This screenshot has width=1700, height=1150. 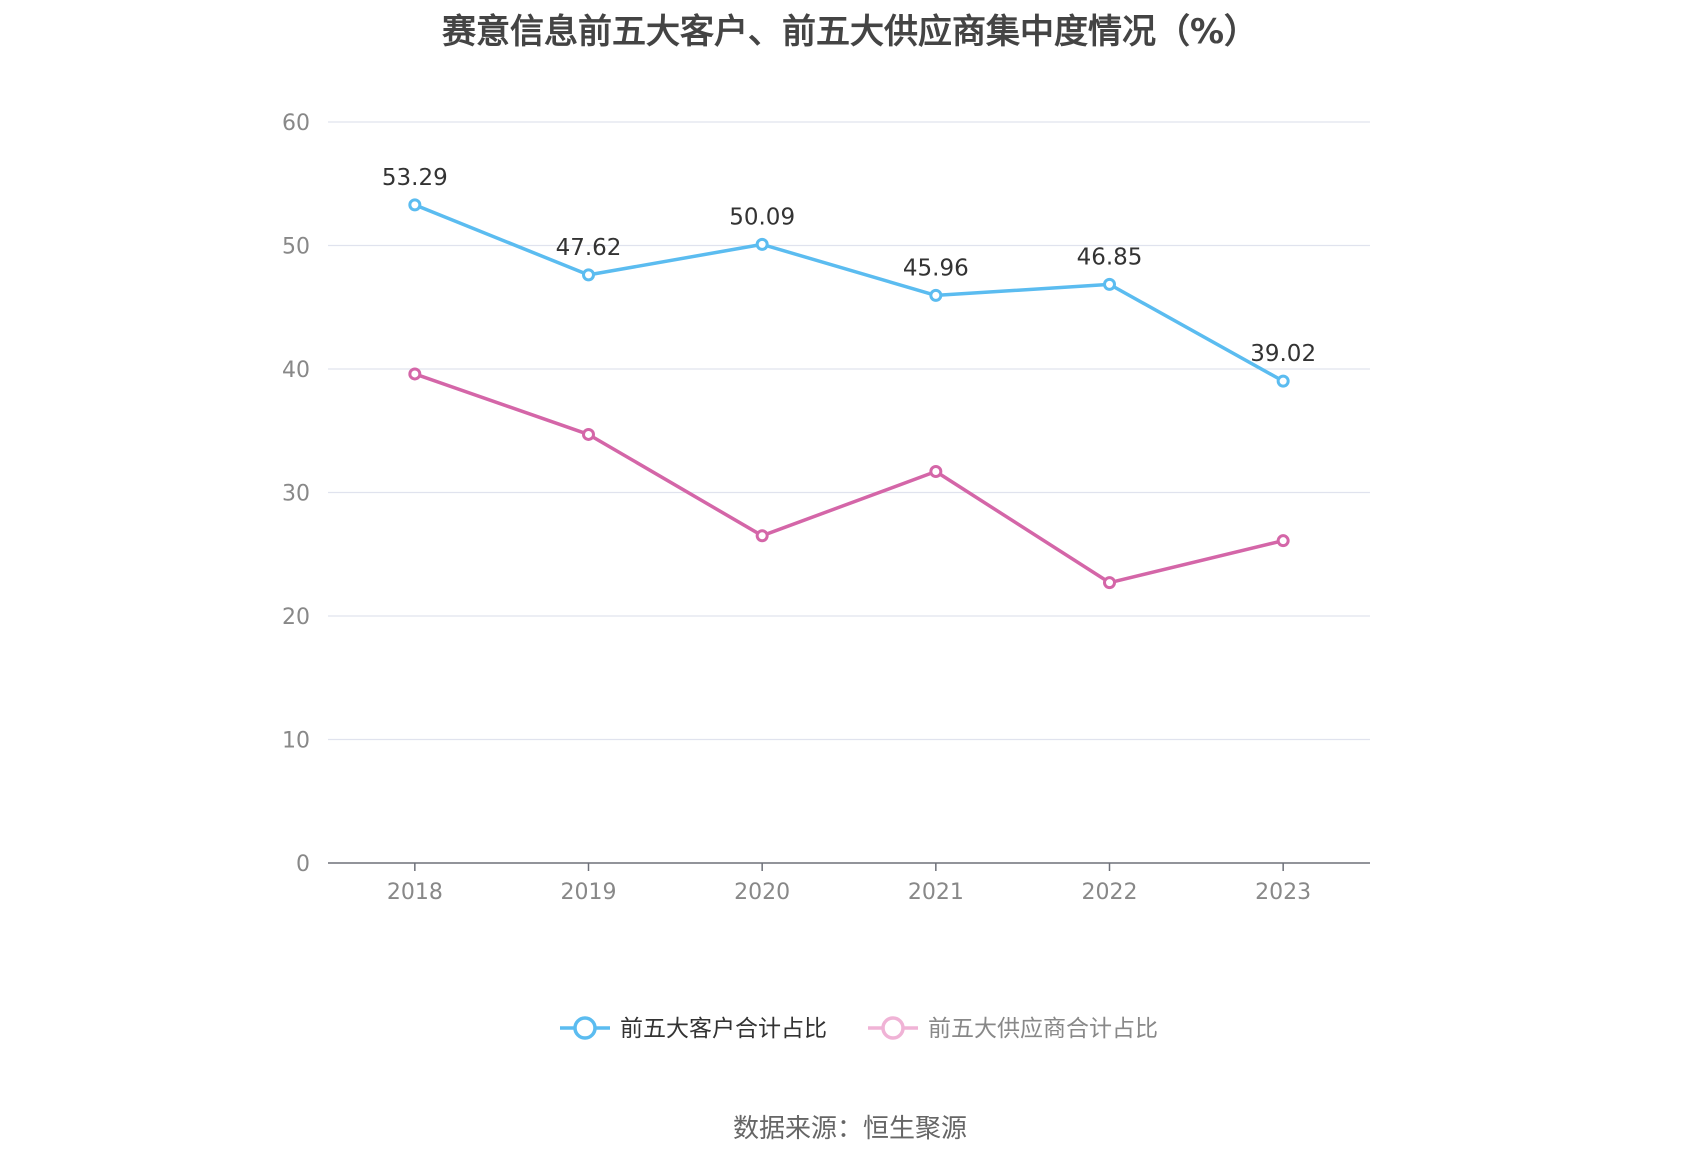 I want to click on data-label: 39.02, so click(x=1283, y=354).